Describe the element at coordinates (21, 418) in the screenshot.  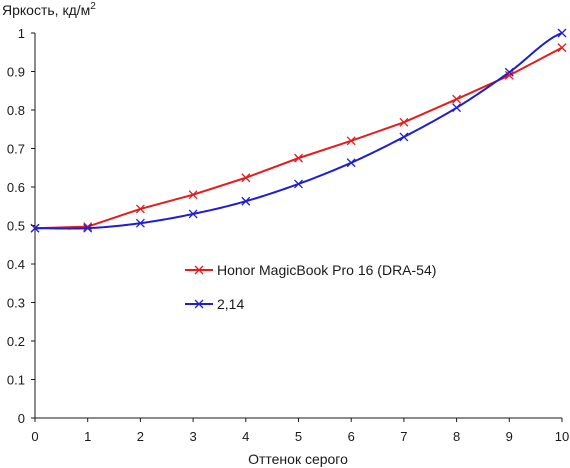
I see `y-tick-label: 0` at that location.